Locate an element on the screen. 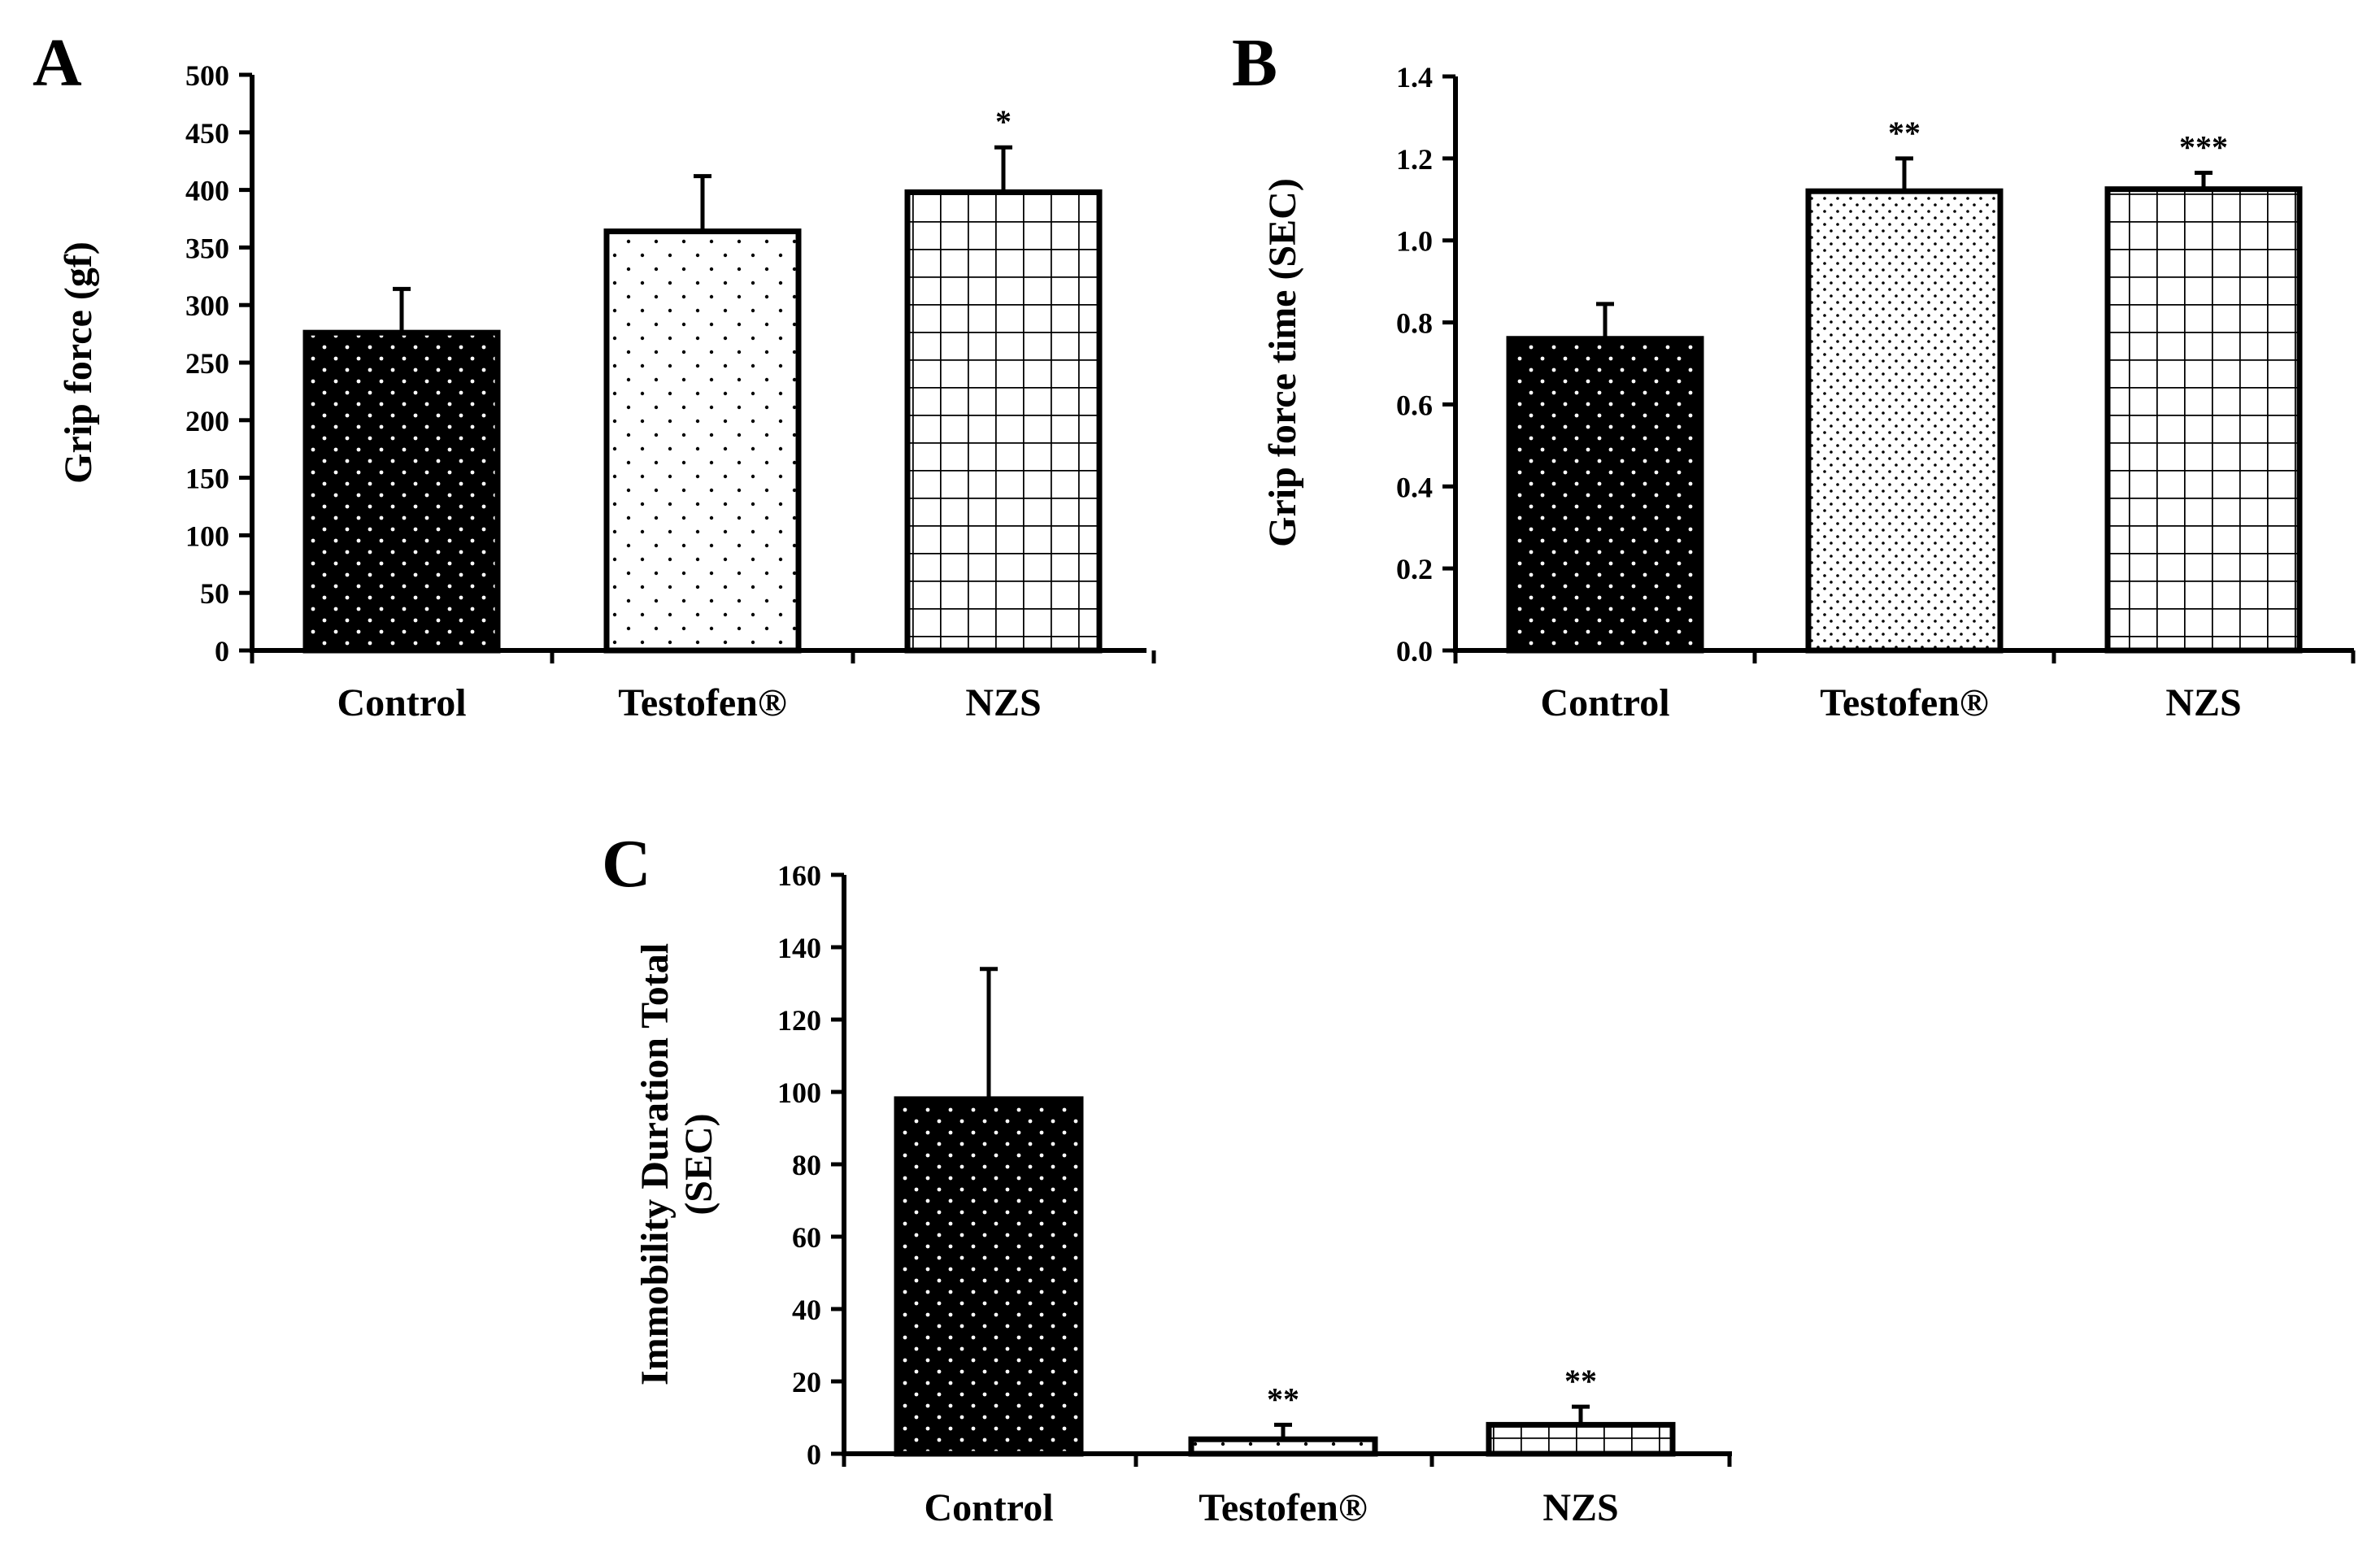  y-tick-label: 0.2 is located at coordinates (1415, 569).